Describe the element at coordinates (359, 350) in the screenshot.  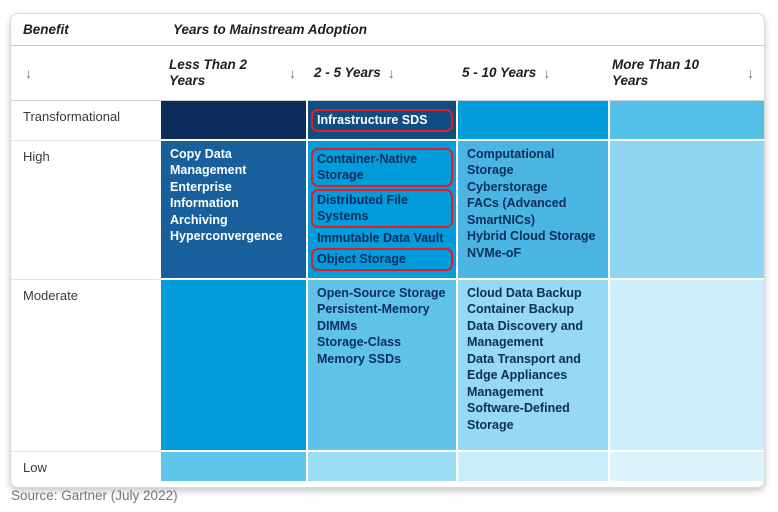
I see `tech-item: Storage-Class Memory SSDs` at that location.